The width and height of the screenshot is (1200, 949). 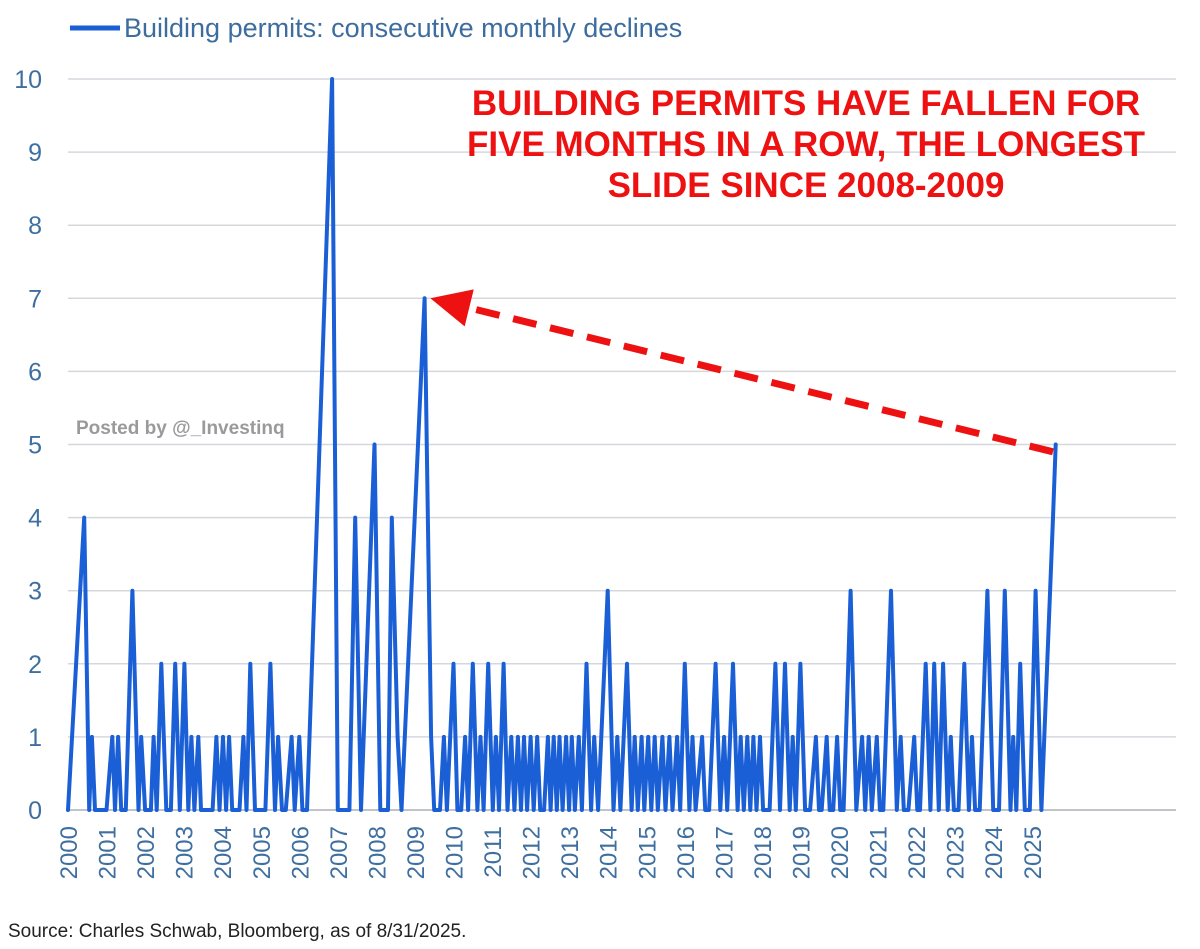 I want to click on y-tick-label: 2, so click(x=35, y=665).